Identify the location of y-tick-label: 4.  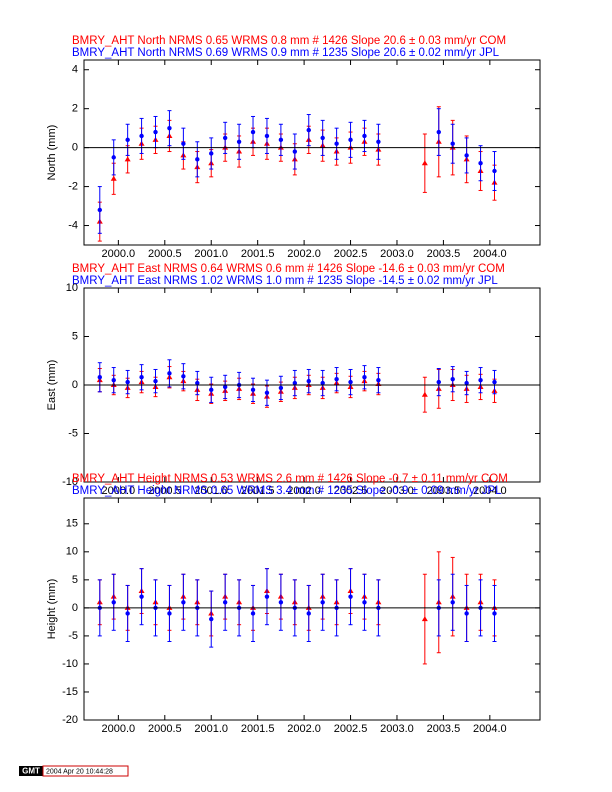
(75, 70).